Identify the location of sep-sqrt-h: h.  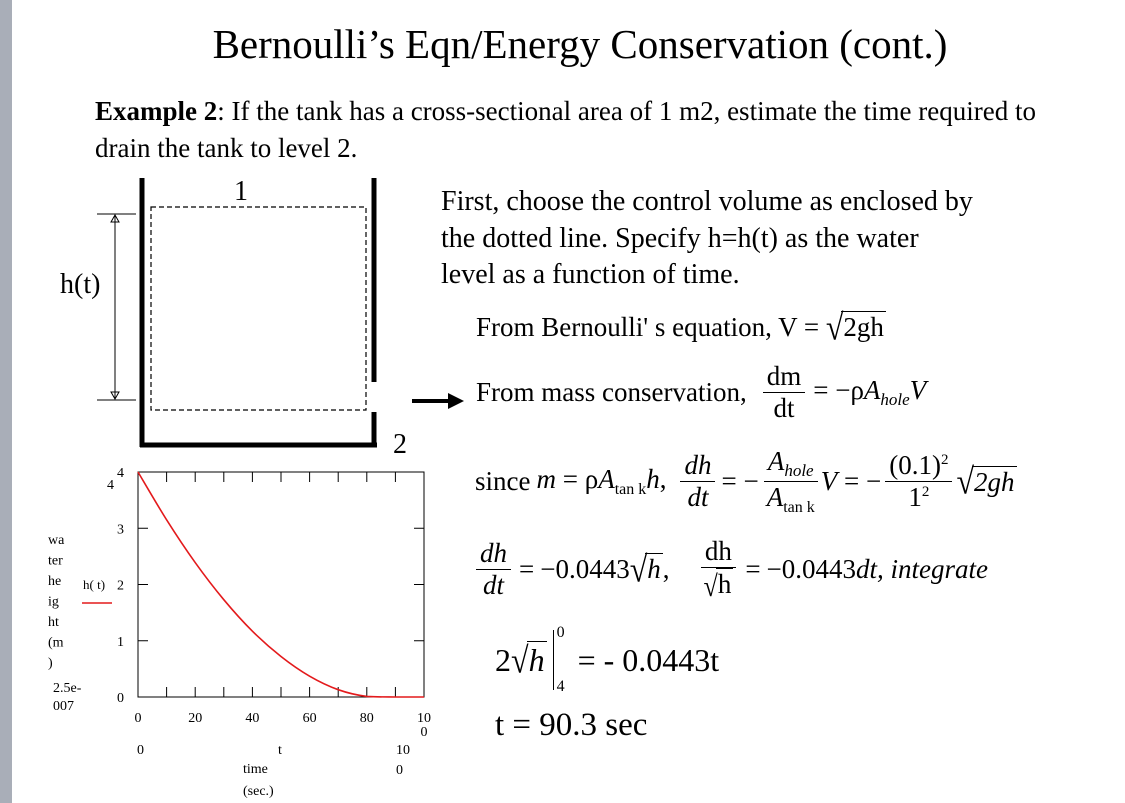
(724, 583).